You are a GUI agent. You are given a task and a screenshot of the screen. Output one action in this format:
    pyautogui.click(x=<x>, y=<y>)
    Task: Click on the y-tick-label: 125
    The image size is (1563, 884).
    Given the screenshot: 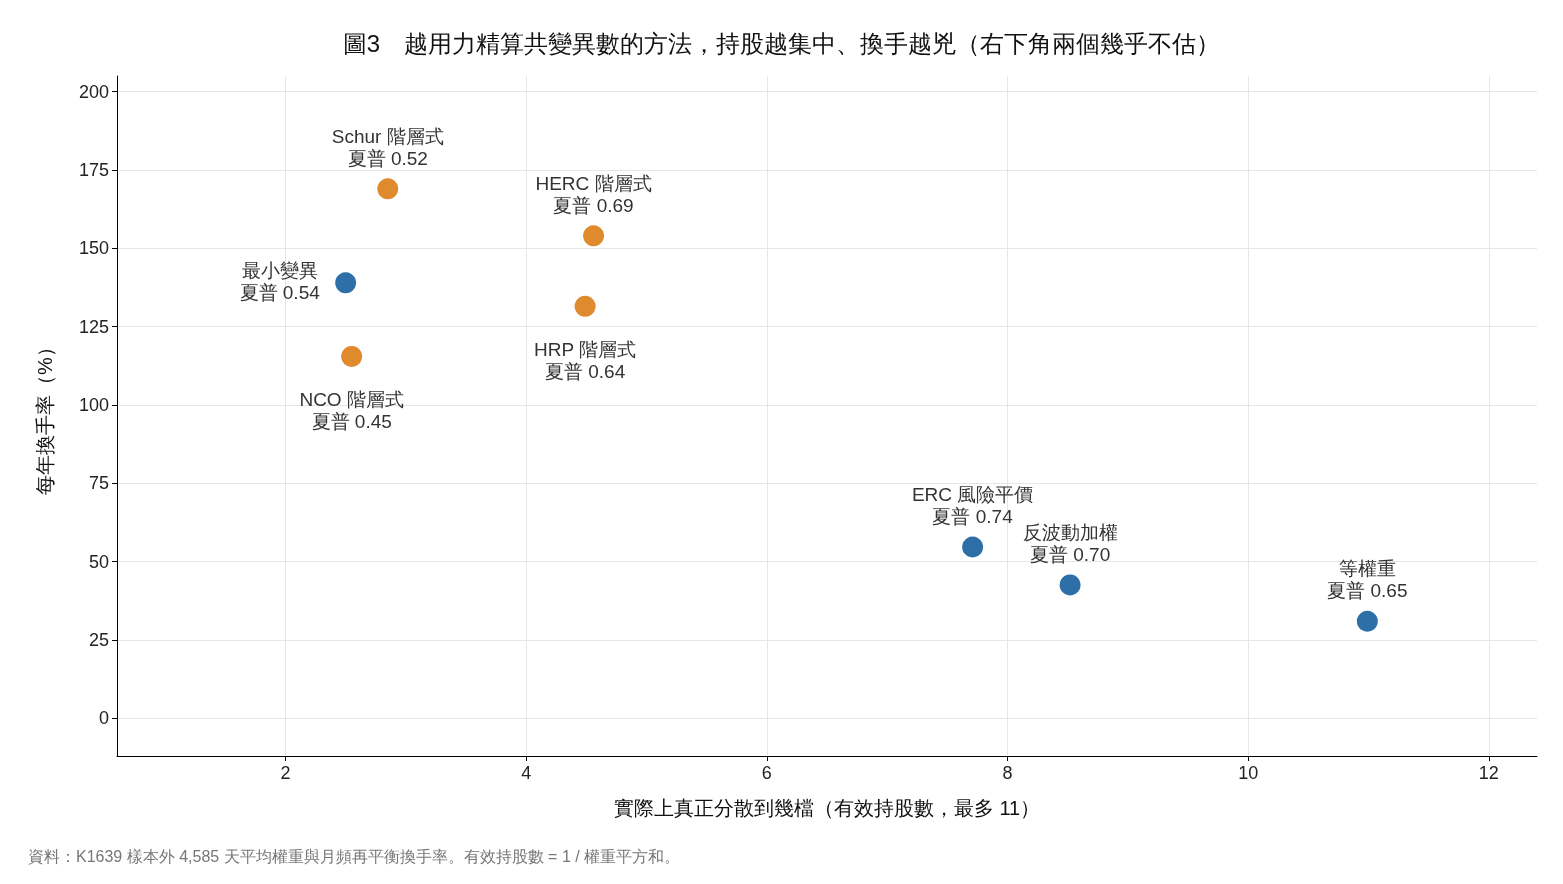 What is the action you would take?
    pyautogui.click(x=93, y=326)
    